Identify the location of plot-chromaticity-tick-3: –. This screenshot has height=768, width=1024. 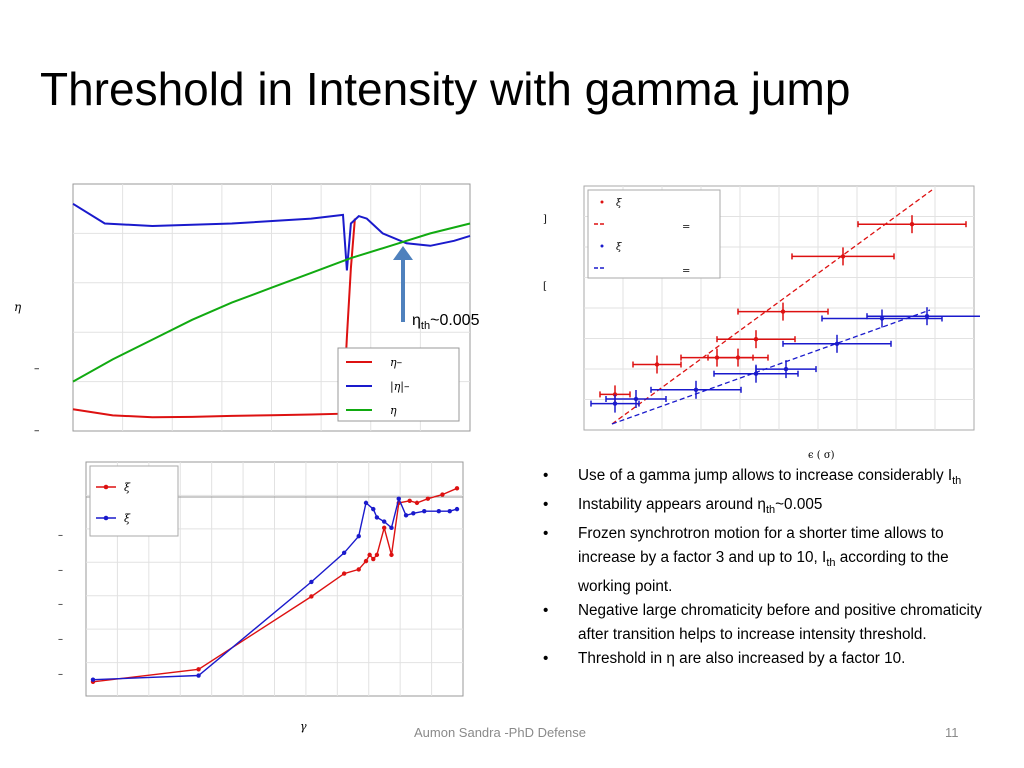
(60, 604).